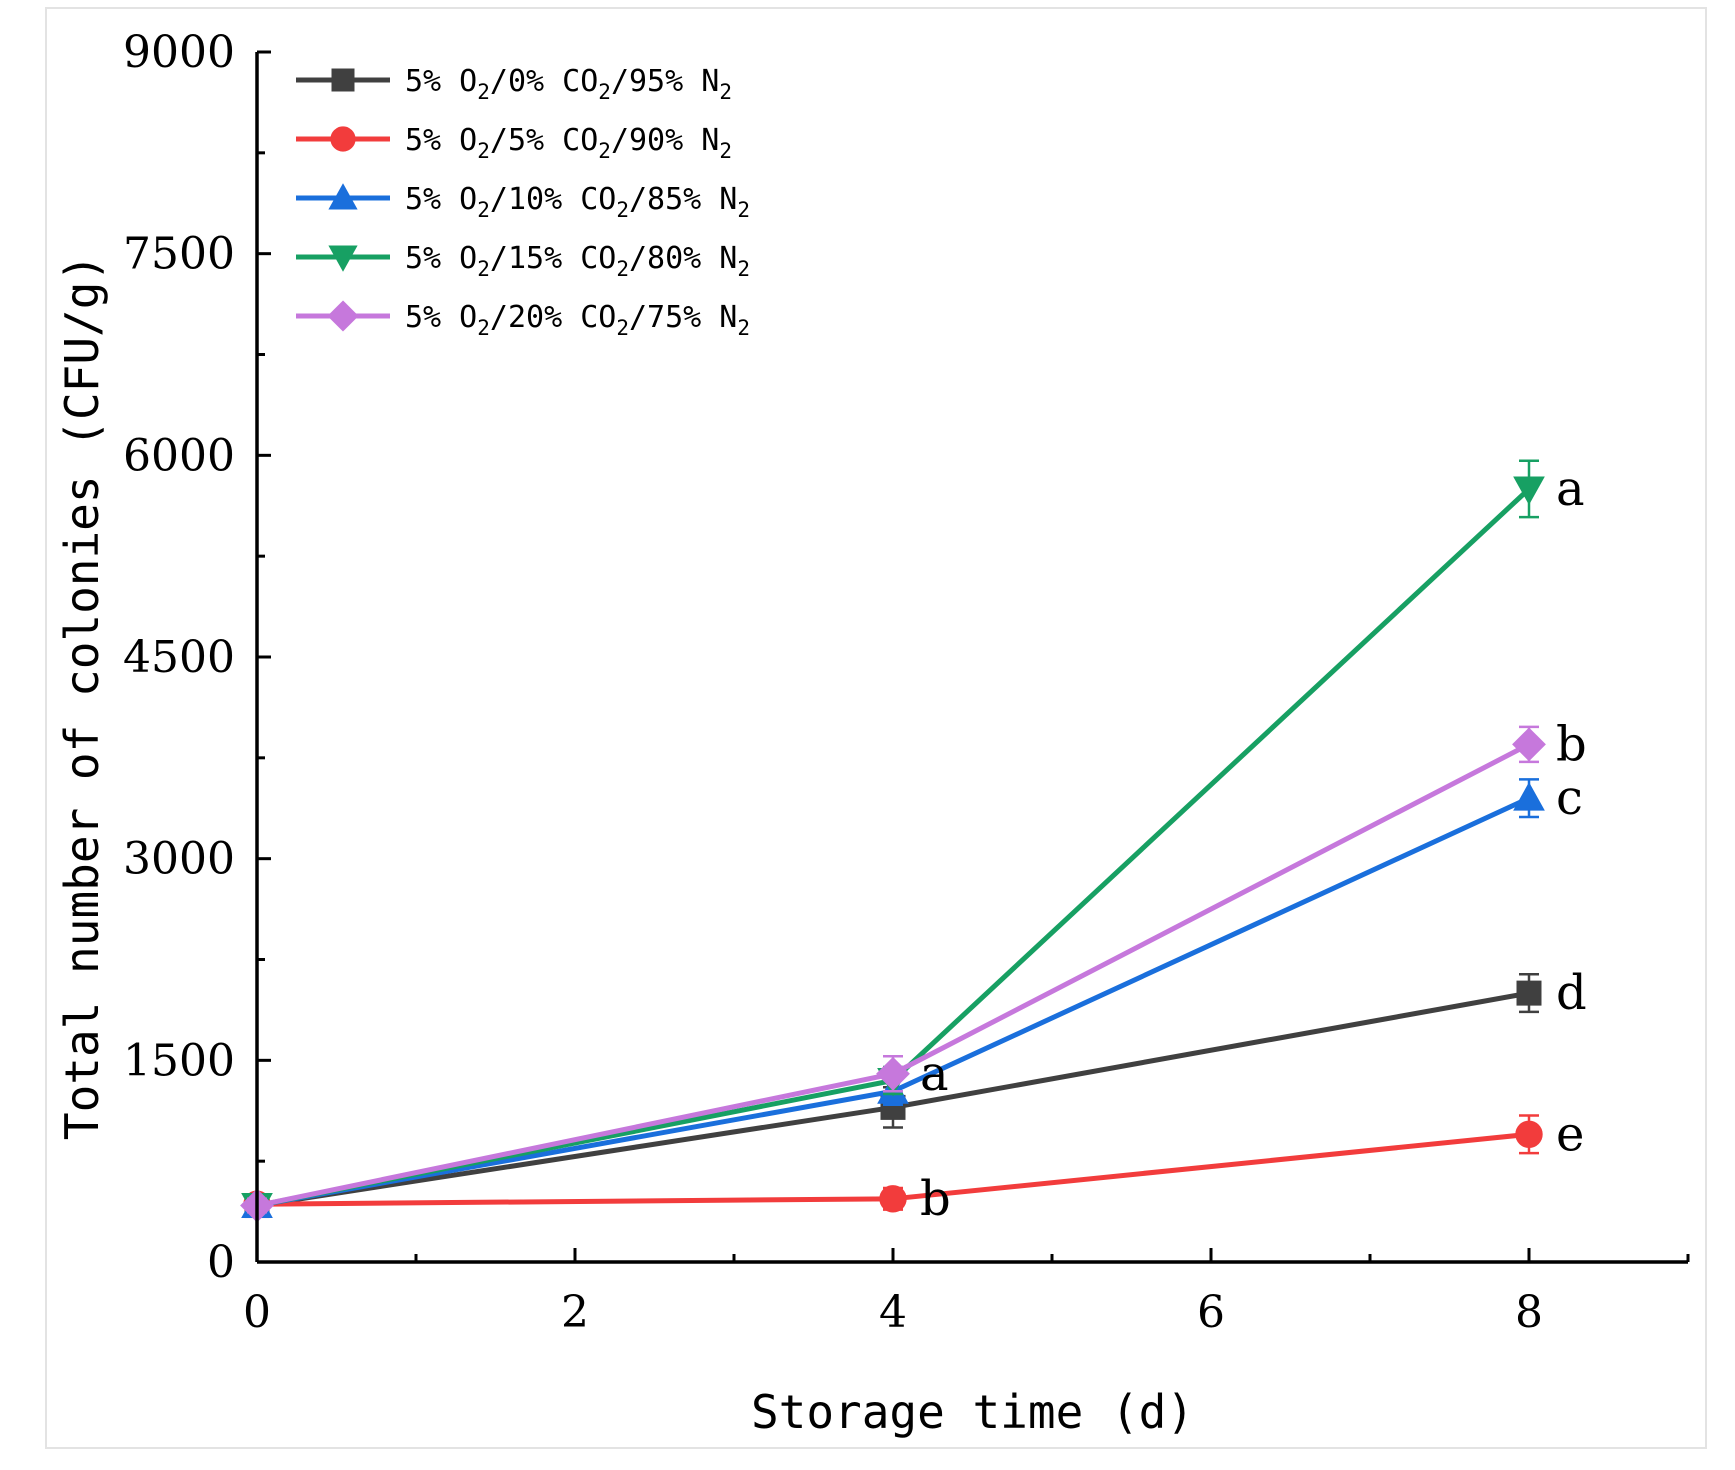  Describe the element at coordinates (553, 317) in the screenshot. I see `legend-text-part: /20% CO` at that location.